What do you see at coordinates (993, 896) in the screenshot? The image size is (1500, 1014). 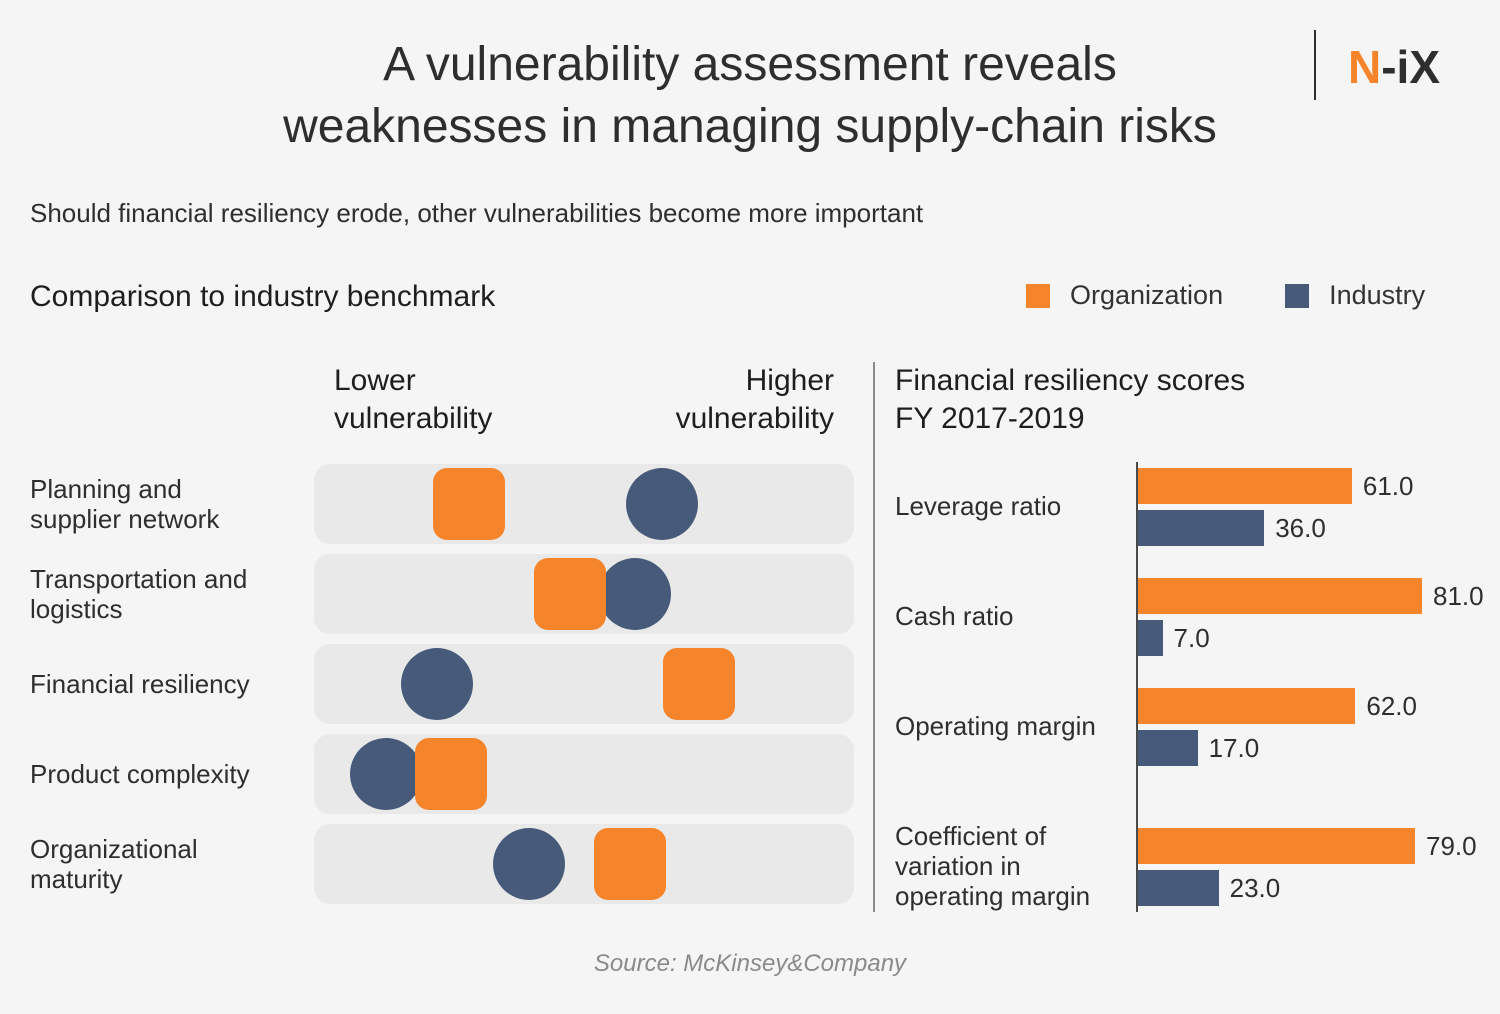 I see `financial-label-line: operating margin` at bounding box center [993, 896].